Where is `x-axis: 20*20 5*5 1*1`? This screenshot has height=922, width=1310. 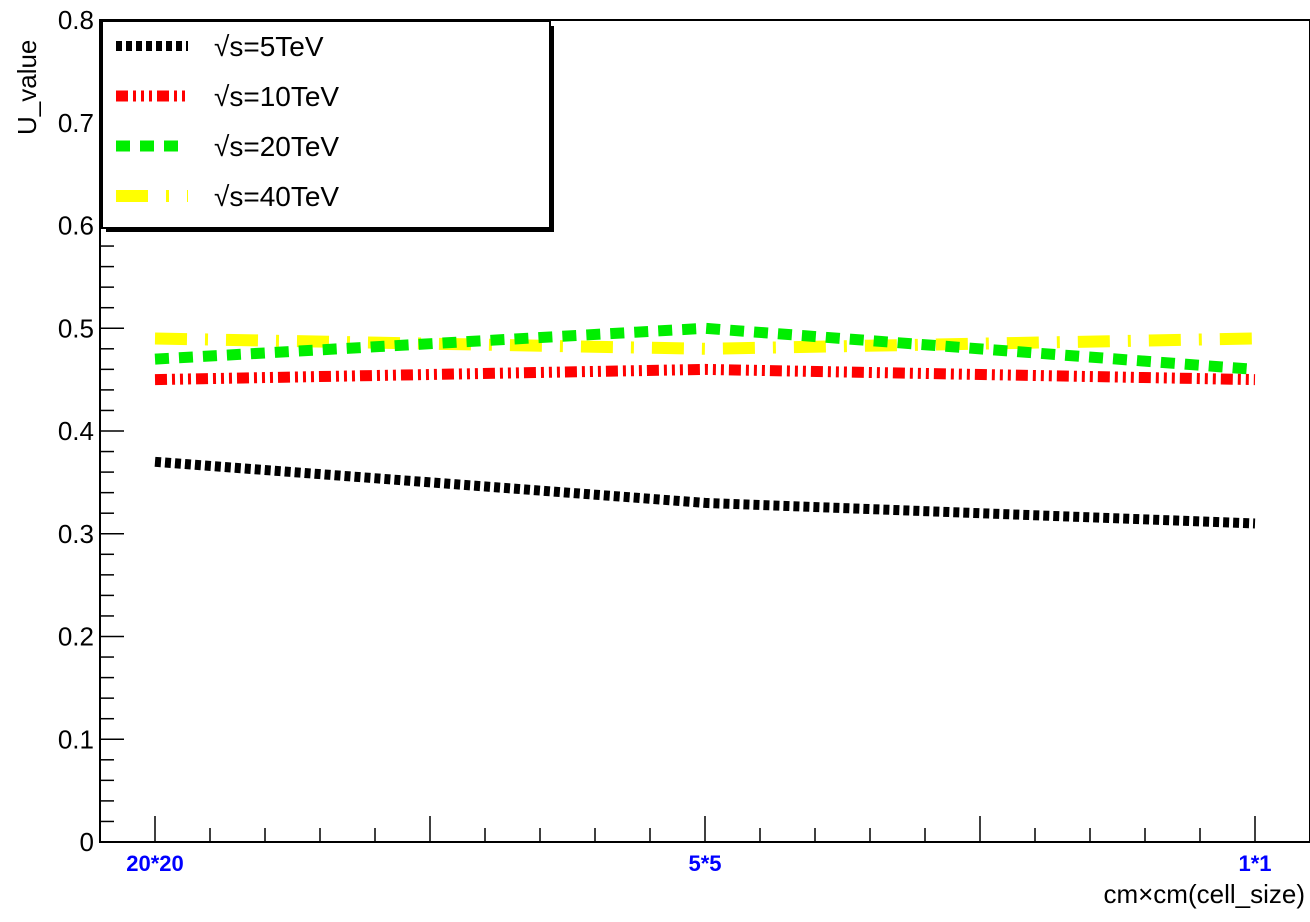 x-axis: 20*20 5*5 1*1 is located at coordinates (699, 846).